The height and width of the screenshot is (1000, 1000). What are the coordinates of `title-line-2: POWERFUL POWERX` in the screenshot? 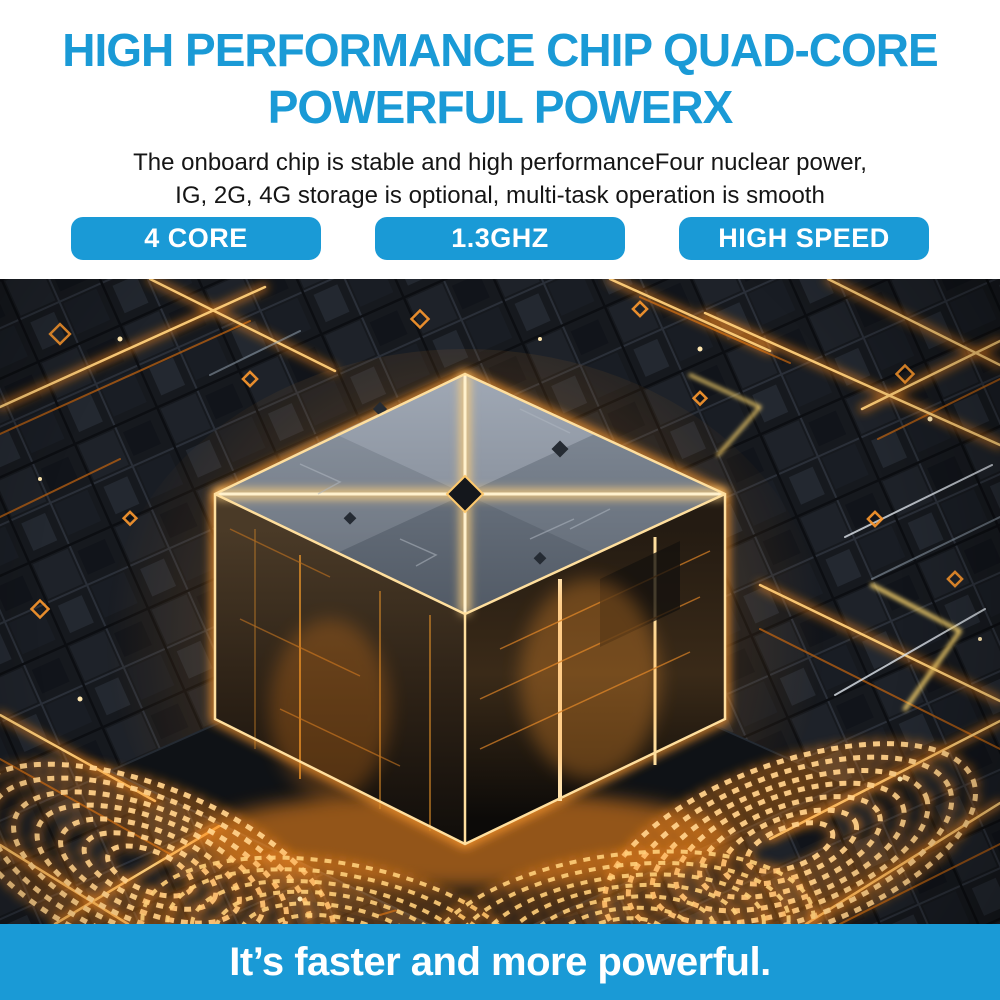 It's located at (500, 107).